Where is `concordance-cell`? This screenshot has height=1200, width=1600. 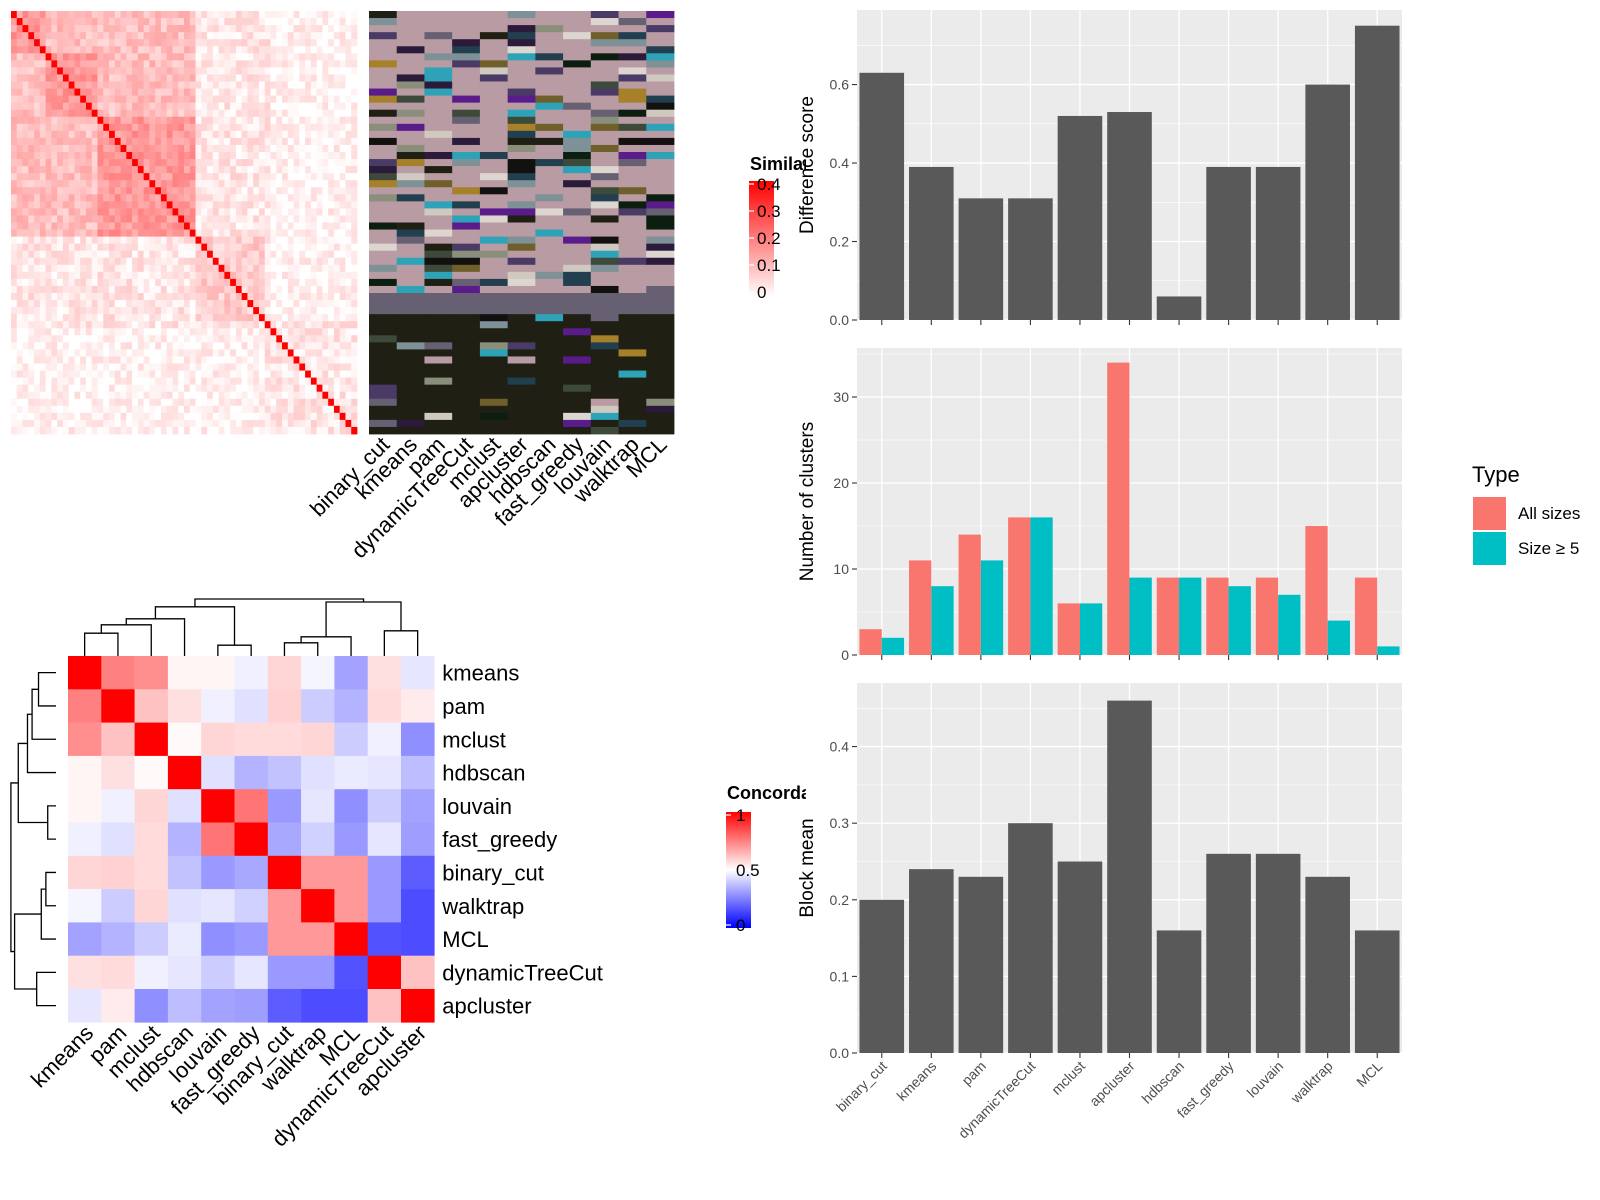
concordance-cell is located at coordinates (351, 939).